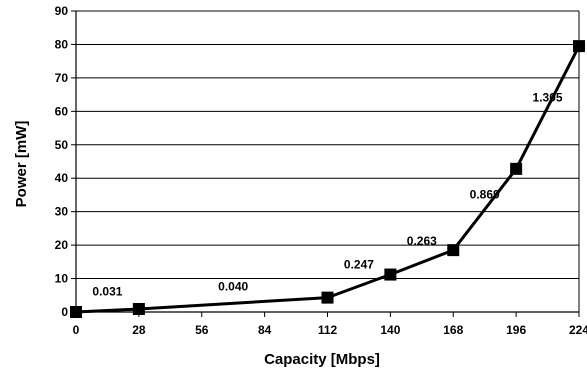 This screenshot has width=587, height=376. What do you see at coordinates (422, 241) in the screenshot?
I see `segment-label: 0.263` at bounding box center [422, 241].